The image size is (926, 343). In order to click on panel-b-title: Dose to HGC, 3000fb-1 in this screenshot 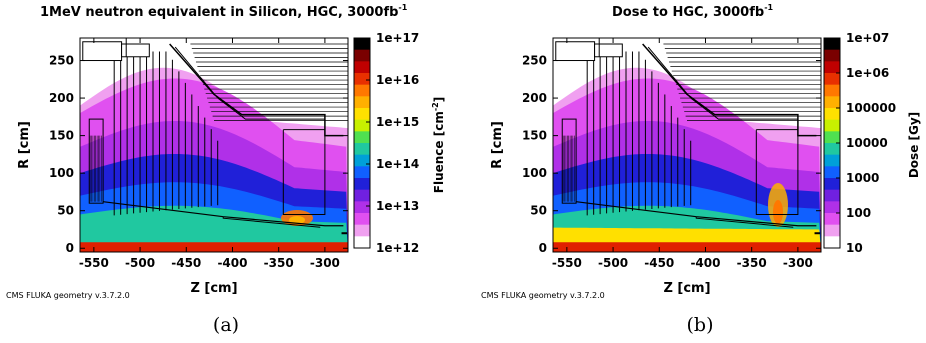, I will do `click(693, 11)`.